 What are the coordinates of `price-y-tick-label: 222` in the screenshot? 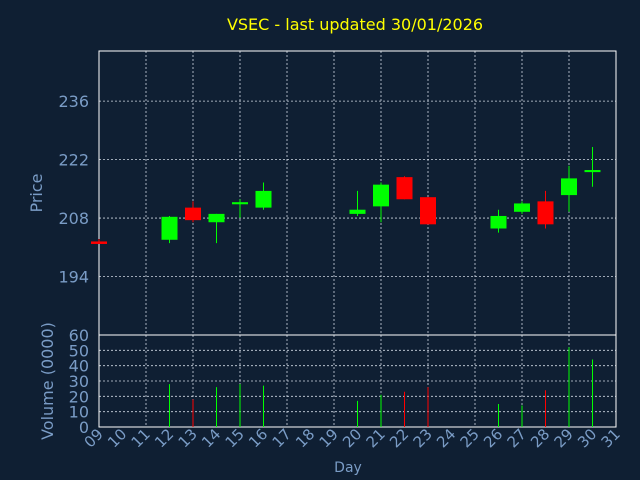 It's located at (73, 160).